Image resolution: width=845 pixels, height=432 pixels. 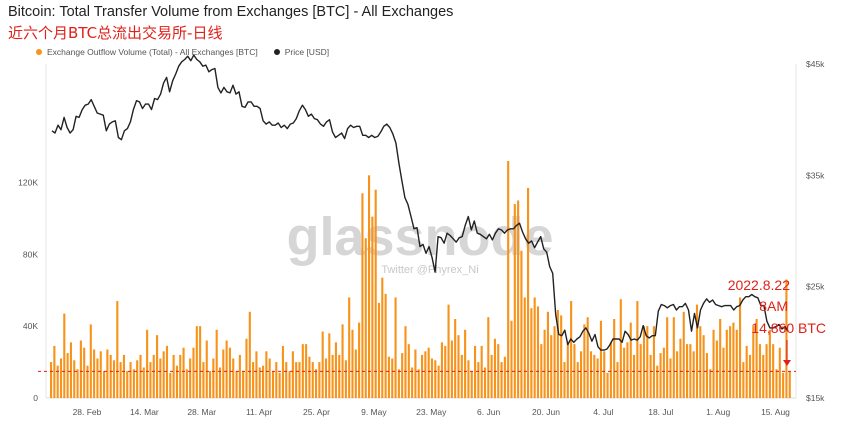 What do you see at coordinates (39, 52) in the screenshot?
I see `legend-outflow-swatch` at bounding box center [39, 52].